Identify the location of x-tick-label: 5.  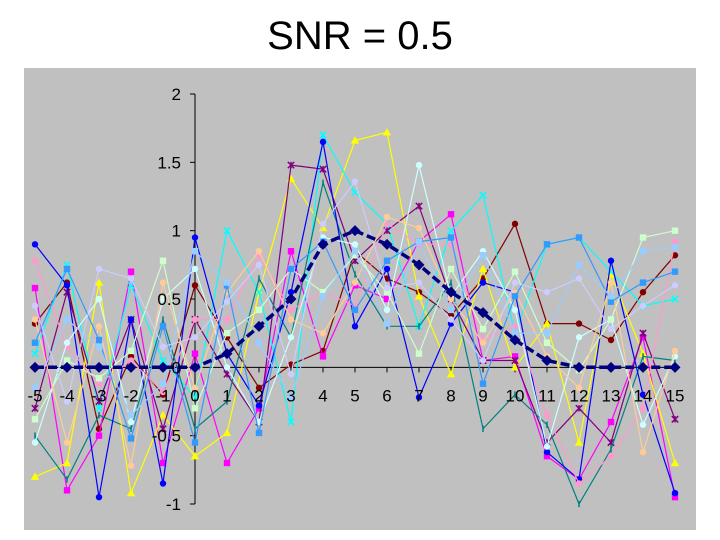
(354, 395).